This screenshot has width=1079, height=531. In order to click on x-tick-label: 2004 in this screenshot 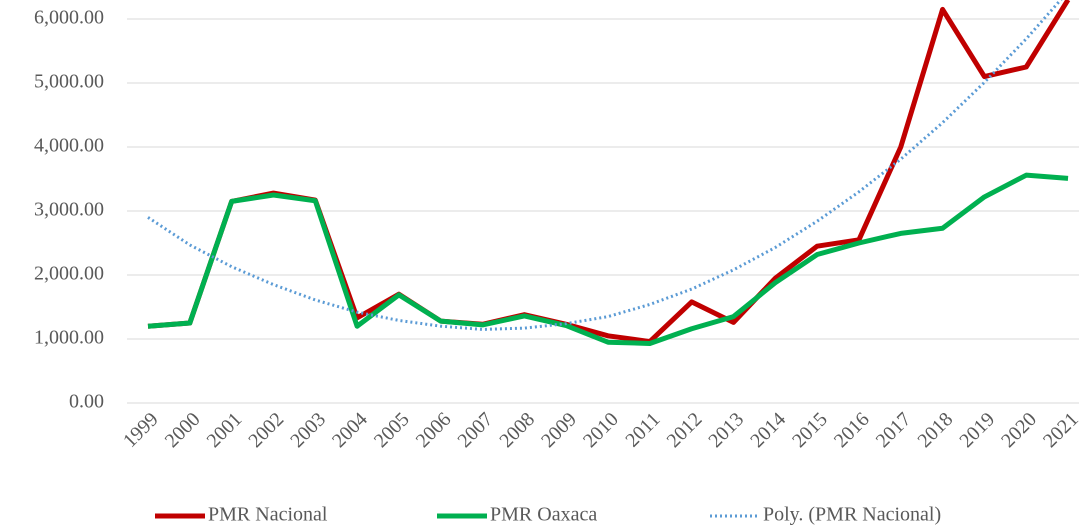, I will do `click(350, 430)`.